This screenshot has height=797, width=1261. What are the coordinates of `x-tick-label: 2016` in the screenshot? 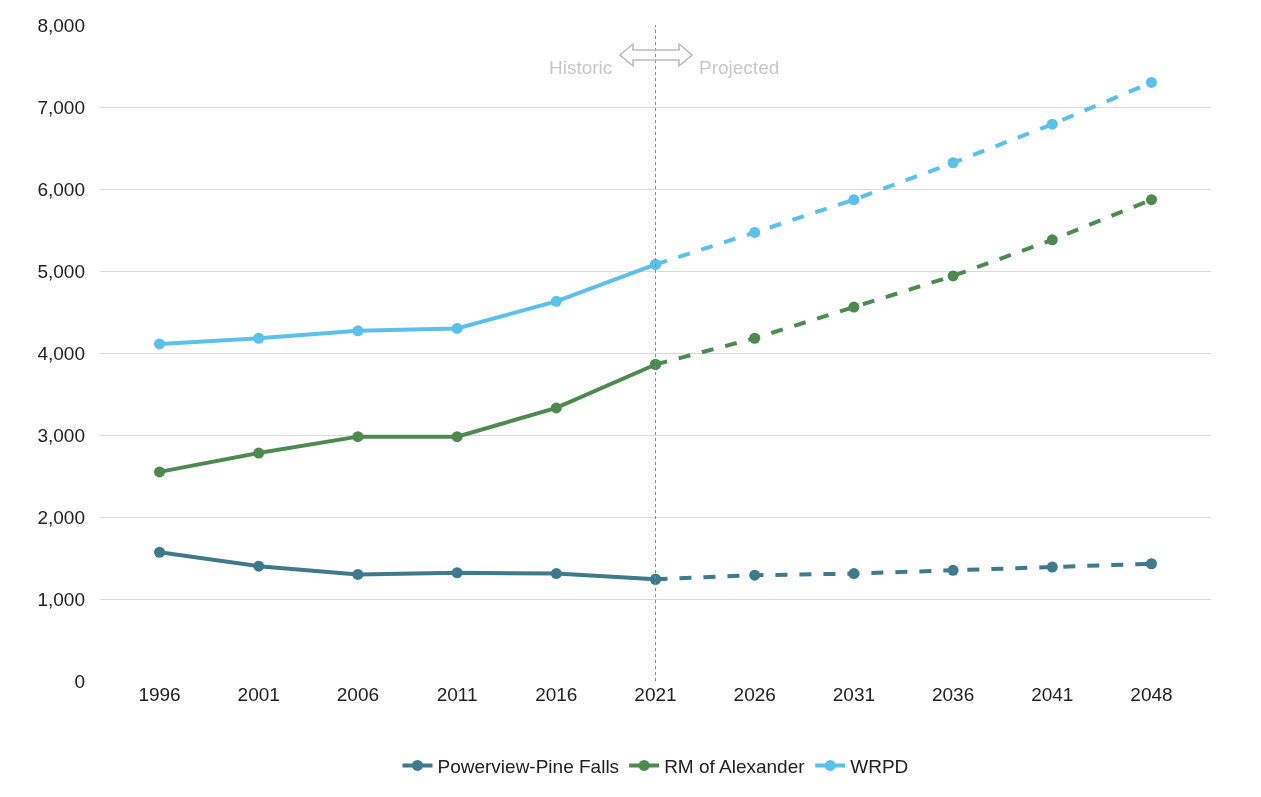 It's located at (556, 694).